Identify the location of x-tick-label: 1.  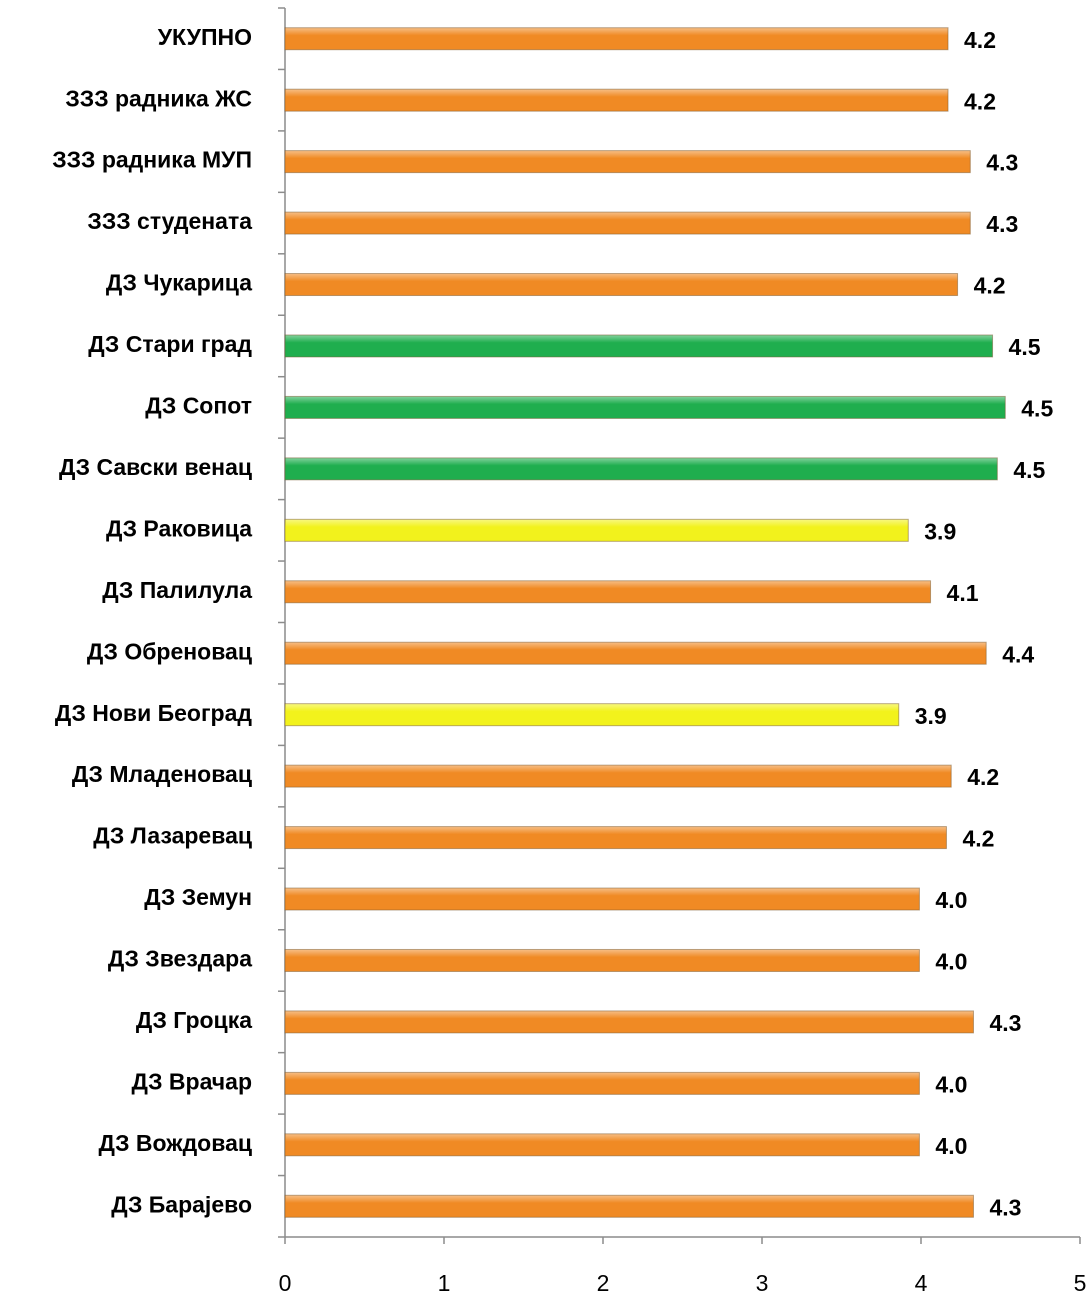
(444, 1283).